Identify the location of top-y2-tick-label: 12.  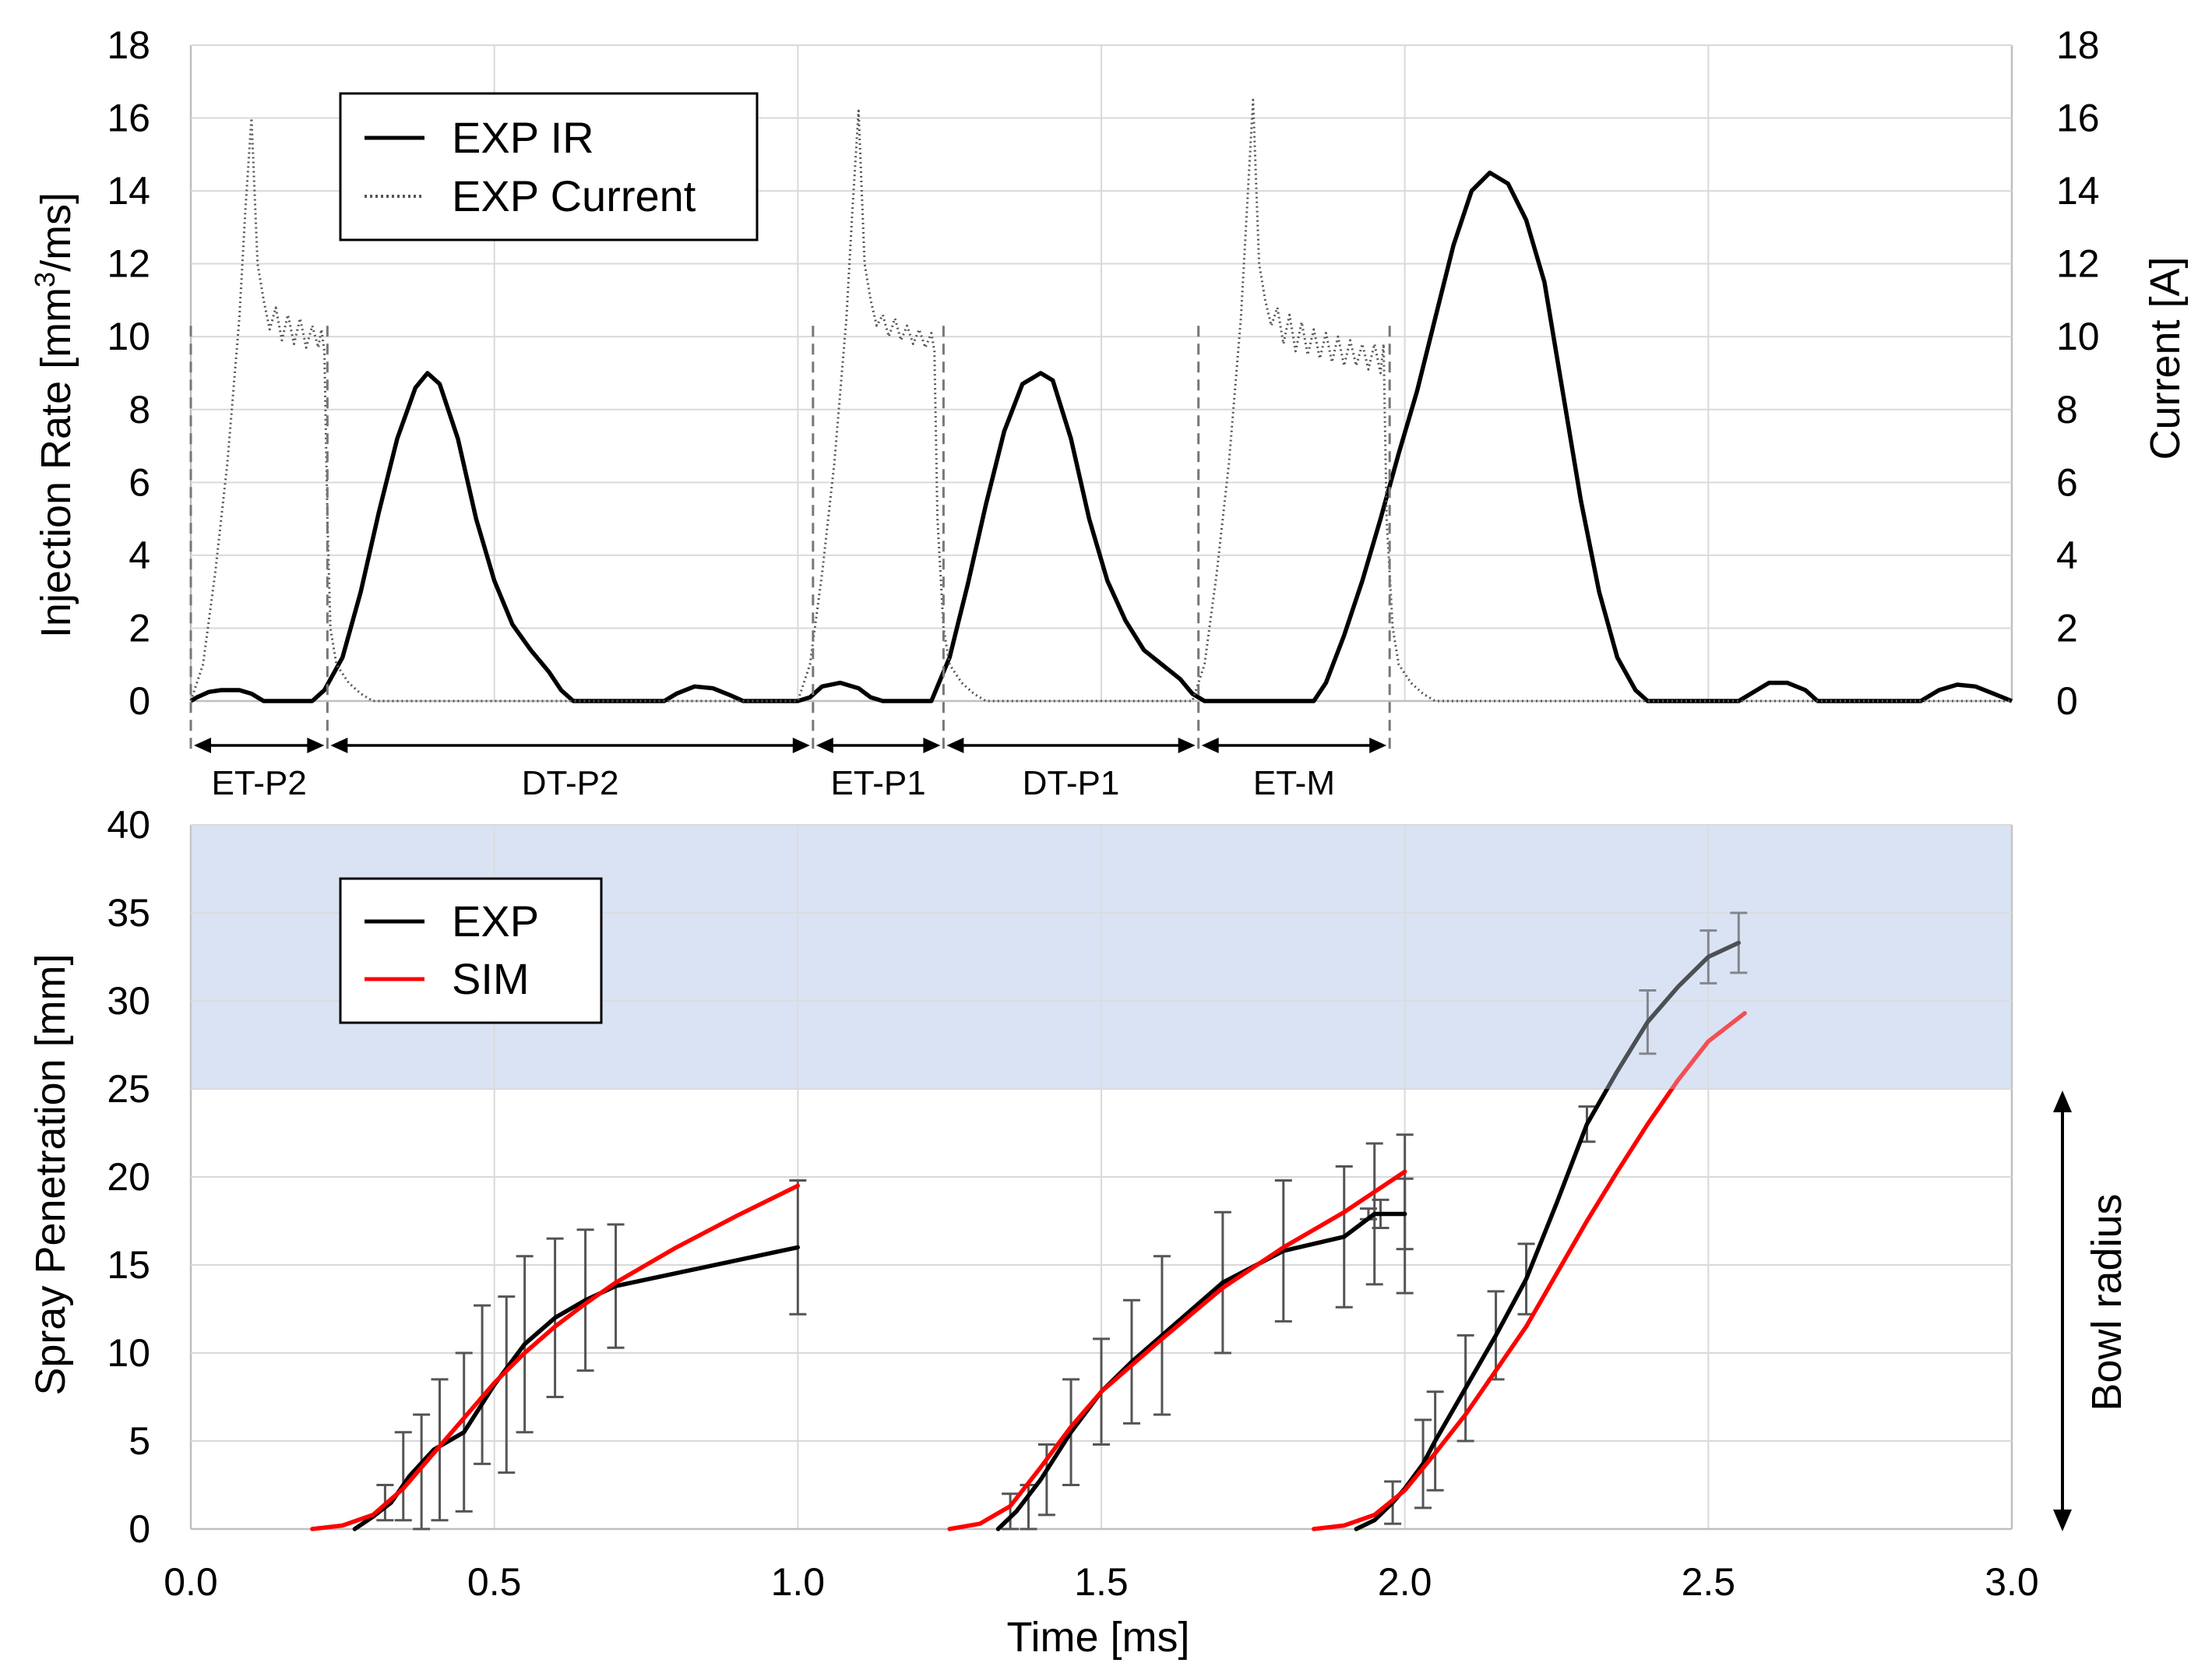
(2078, 264).